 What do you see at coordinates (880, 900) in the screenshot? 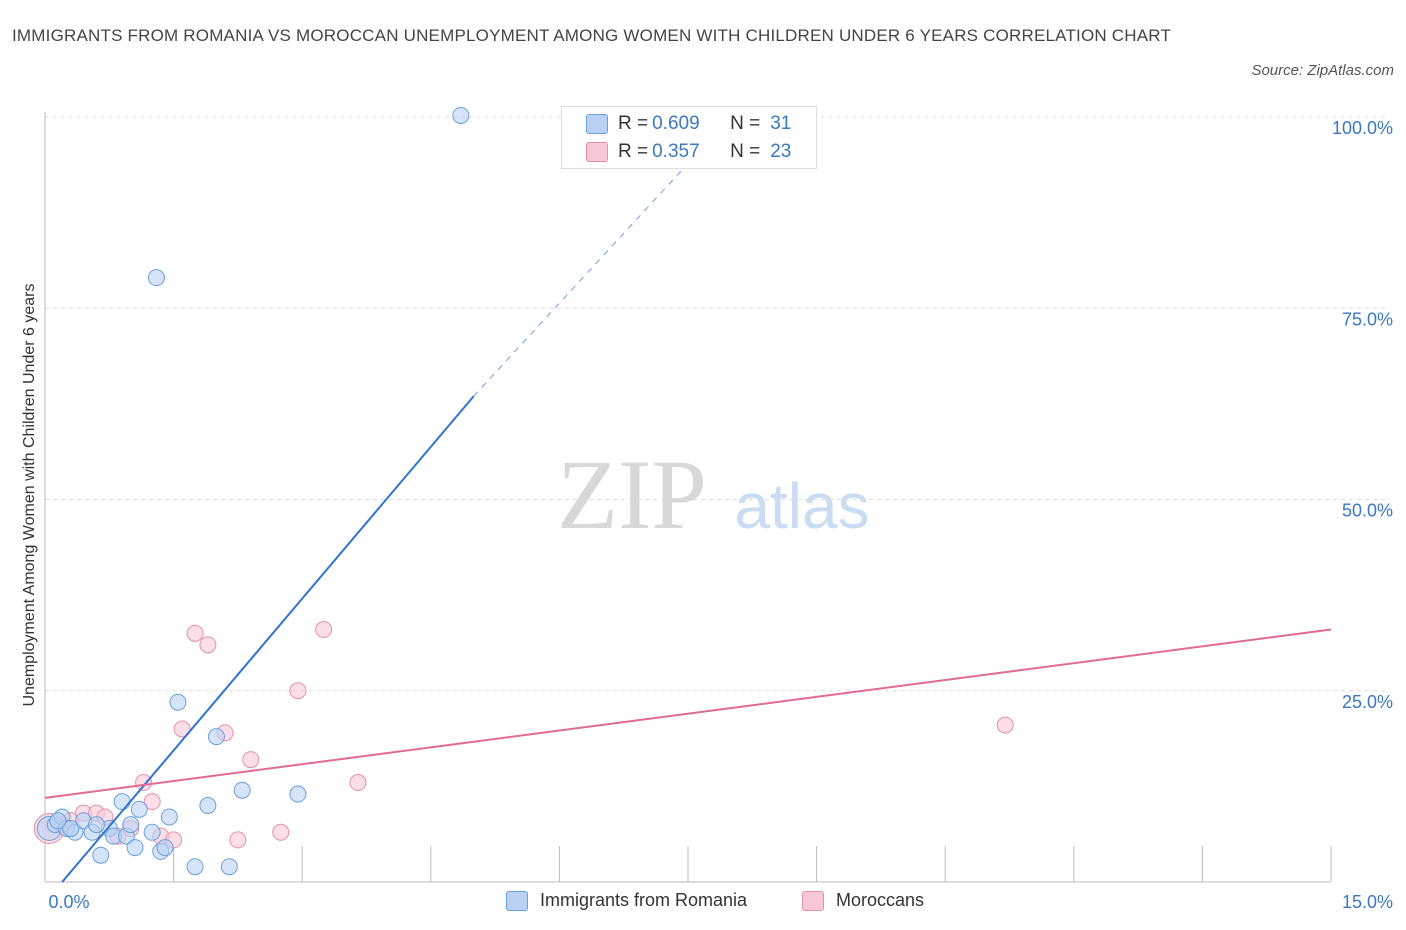
I see `legend-label-moroccan: Moroccans` at bounding box center [880, 900].